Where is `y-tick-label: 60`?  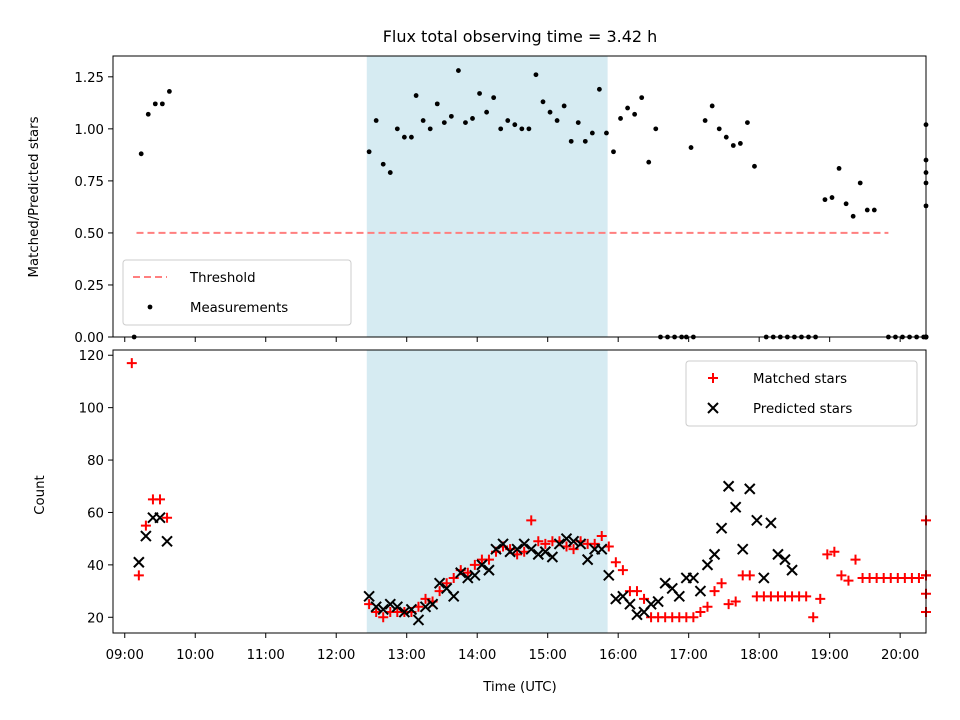
y-tick-label: 60 is located at coordinates (95, 513).